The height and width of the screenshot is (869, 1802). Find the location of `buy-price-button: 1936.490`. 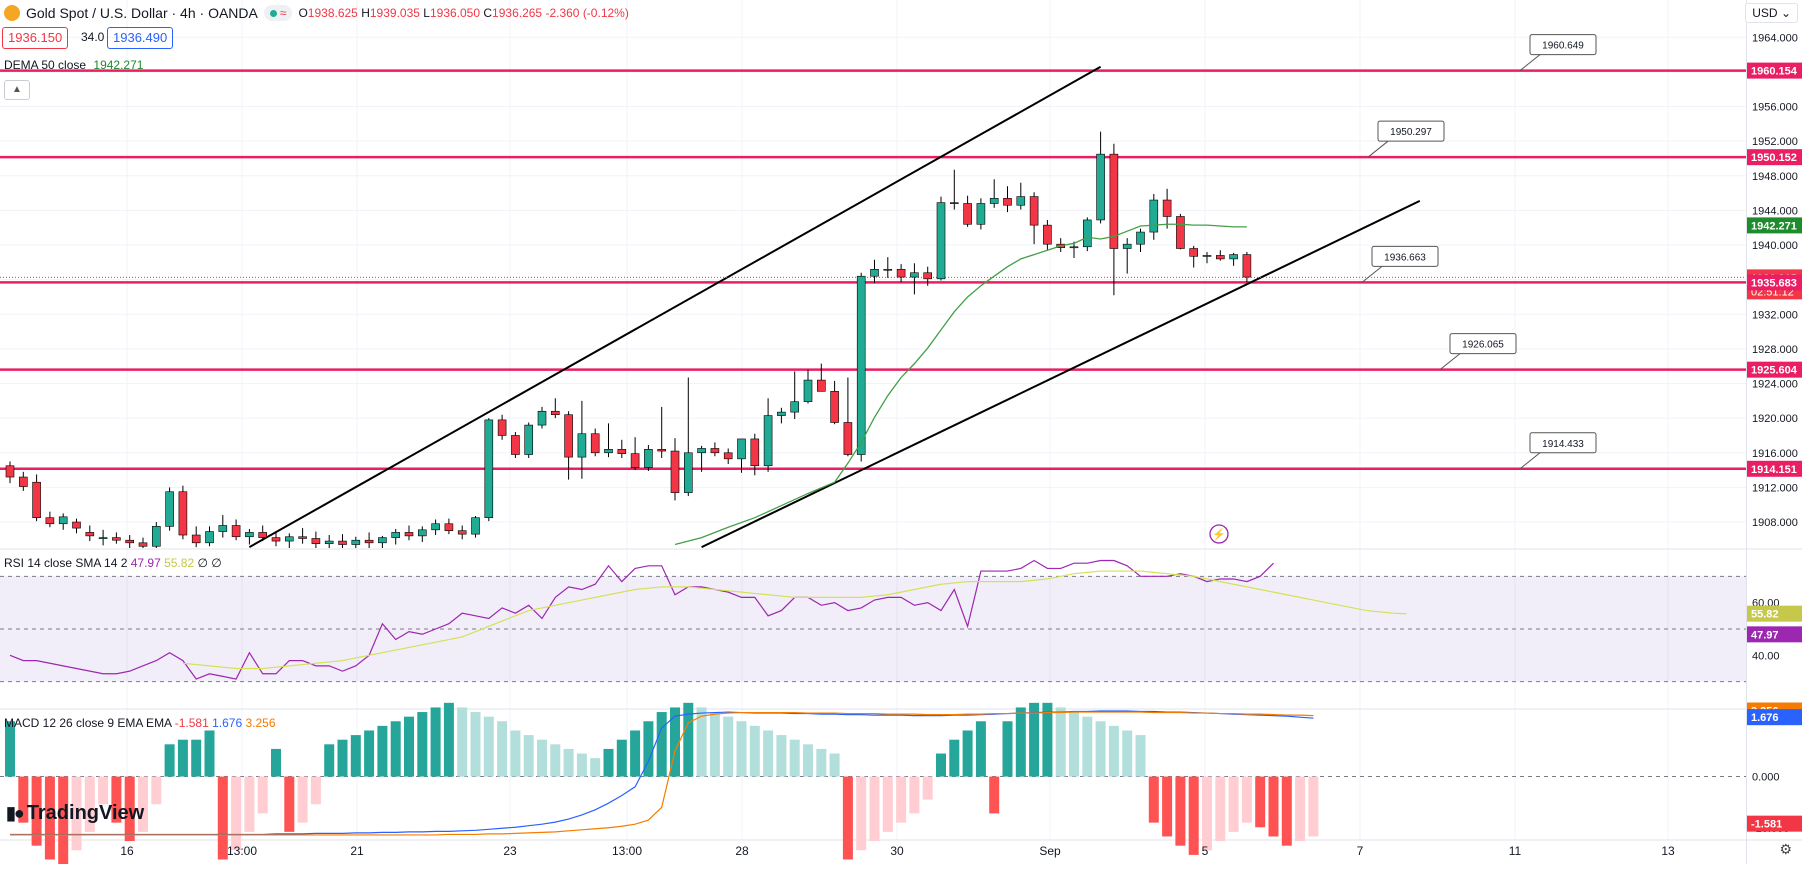

buy-price-button: 1936.490 is located at coordinates (140, 38).